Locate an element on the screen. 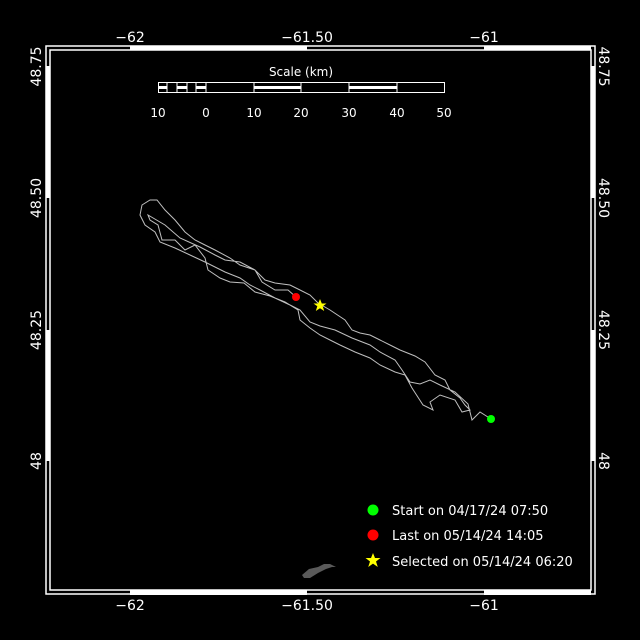 The image size is (640, 640). y-tick-labels-right: 48.75 48.50 48.25 48 is located at coordinates (603, 257).